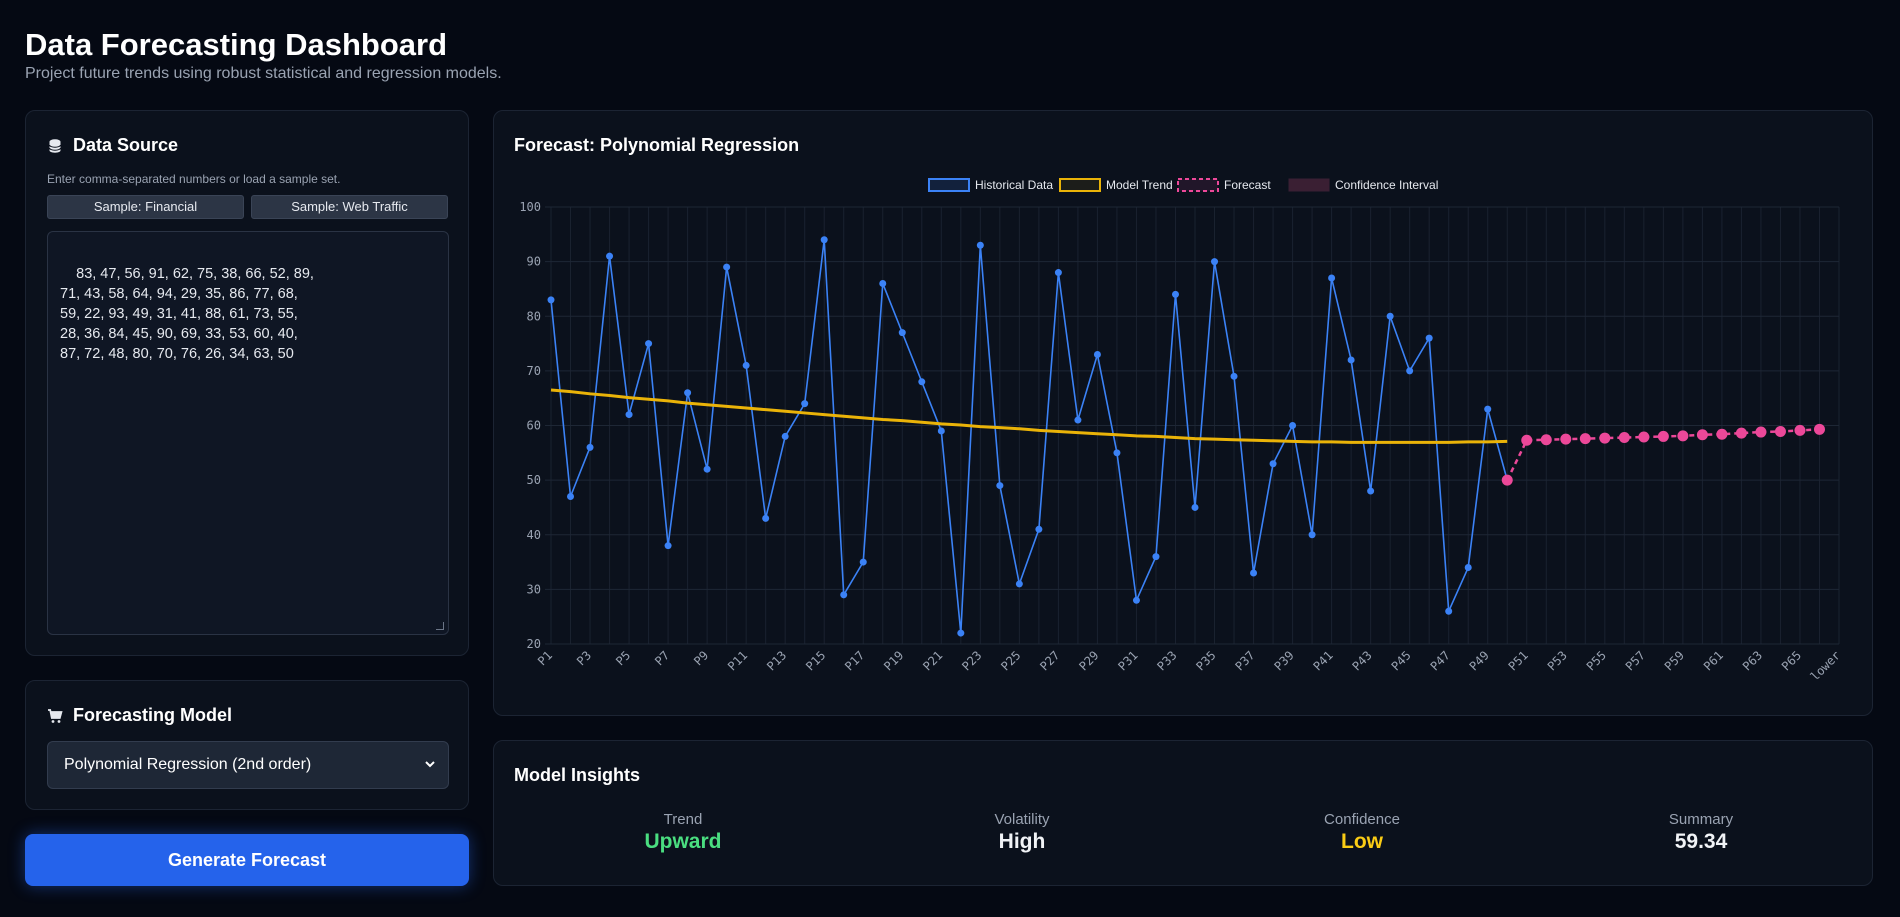  I want to click on sample-financial-button: Sample: Financial, so click(145, 207).